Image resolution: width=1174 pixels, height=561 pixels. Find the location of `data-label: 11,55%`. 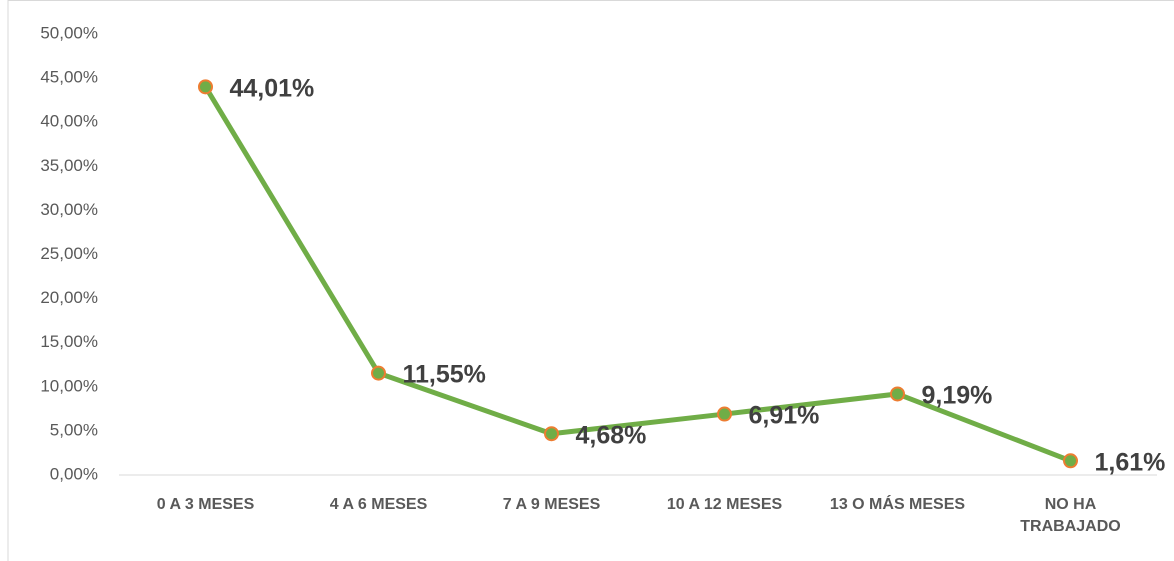

data-label: 11,55% is located at coordinates (444, 375).